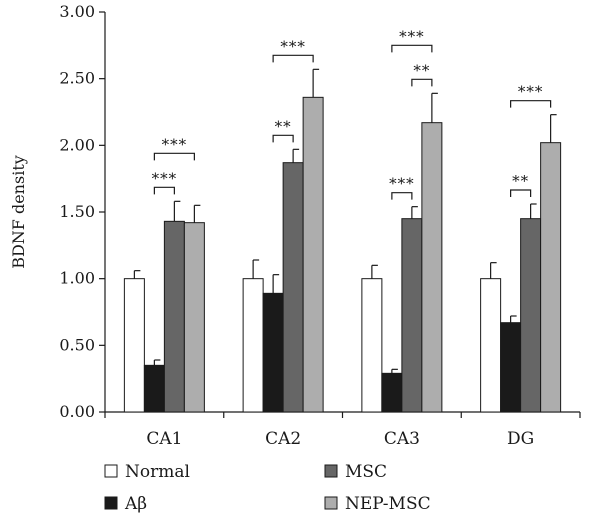  I want to click on legend-label: MSC, so click(366, 472).